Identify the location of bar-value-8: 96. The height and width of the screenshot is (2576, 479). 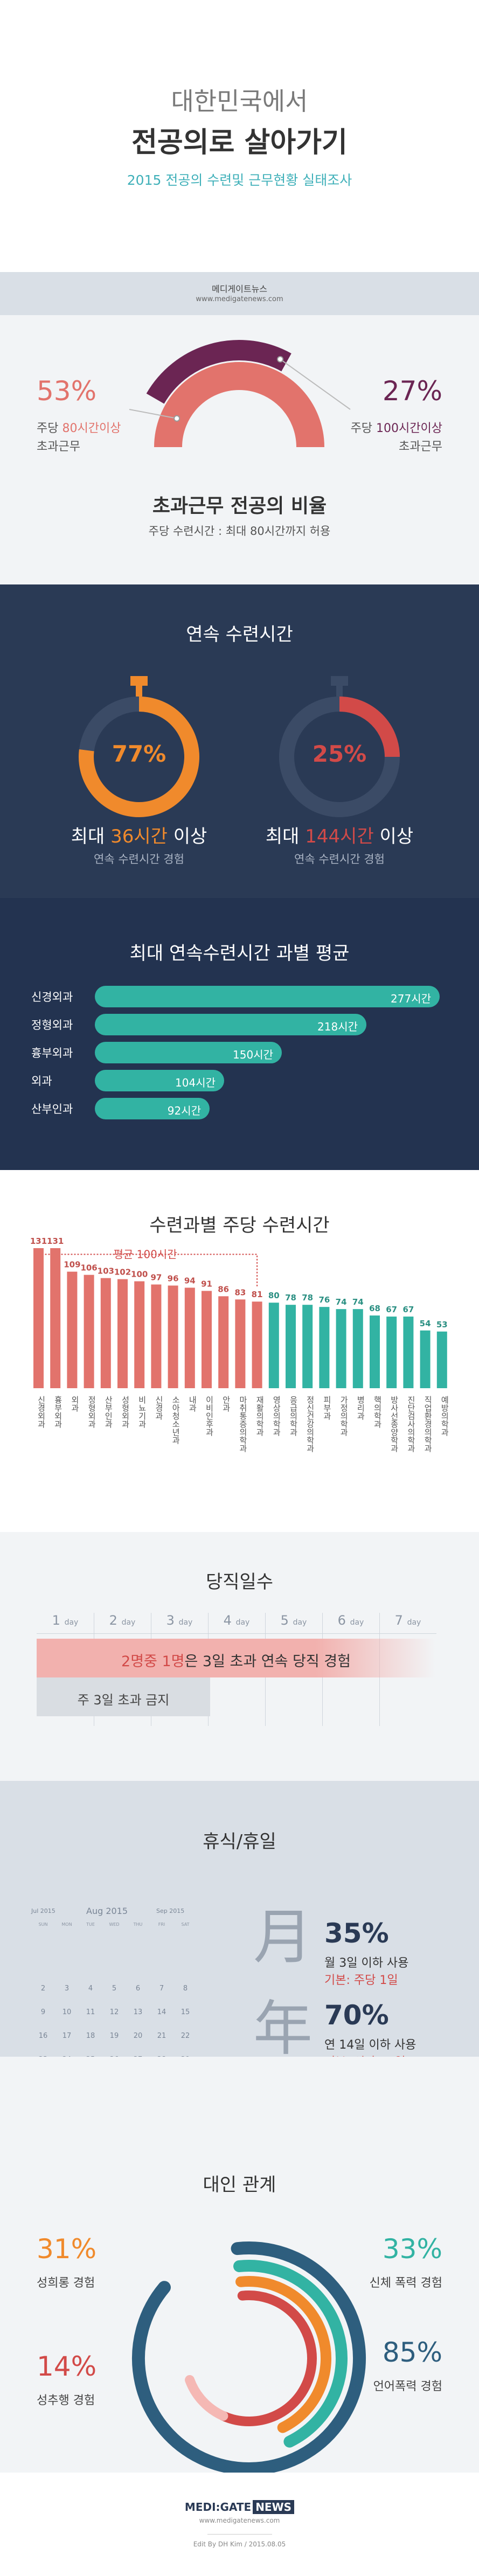
(173, 1278).